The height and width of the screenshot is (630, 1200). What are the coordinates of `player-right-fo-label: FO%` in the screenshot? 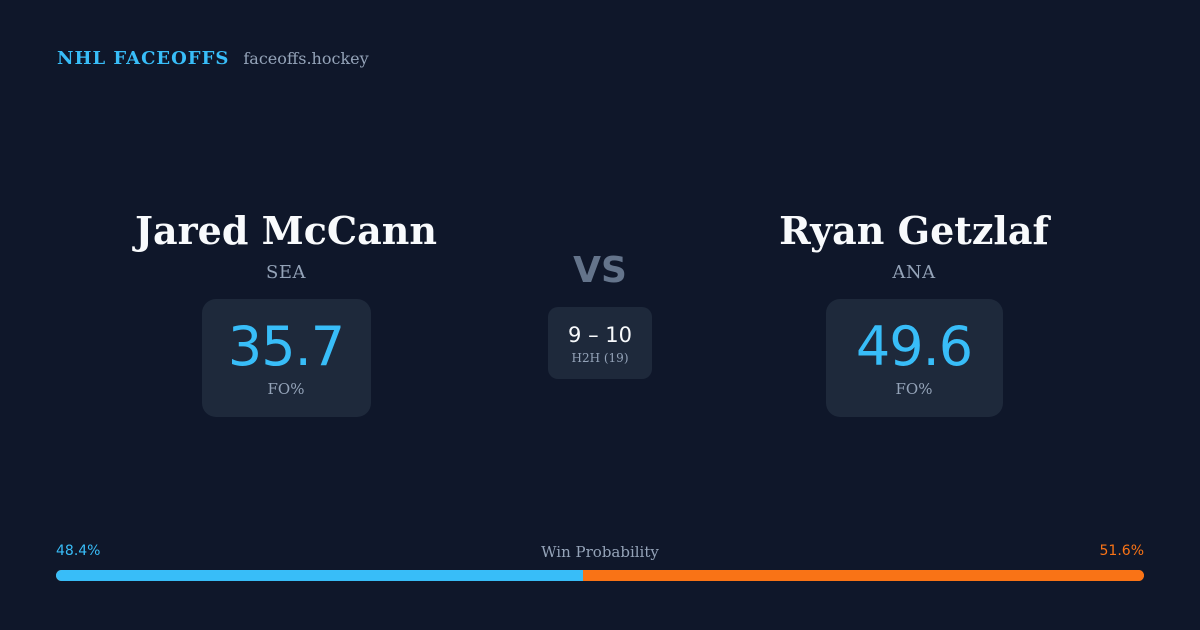 It's located at (914, 389).